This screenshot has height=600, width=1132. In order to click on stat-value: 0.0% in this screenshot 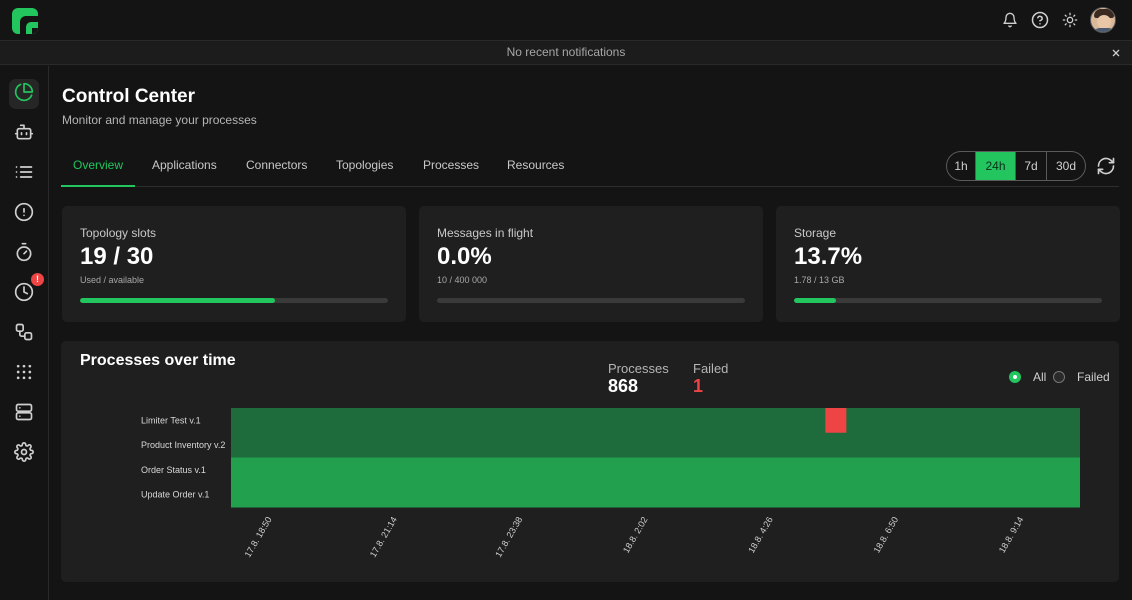, I will do `click(464, 256)`.